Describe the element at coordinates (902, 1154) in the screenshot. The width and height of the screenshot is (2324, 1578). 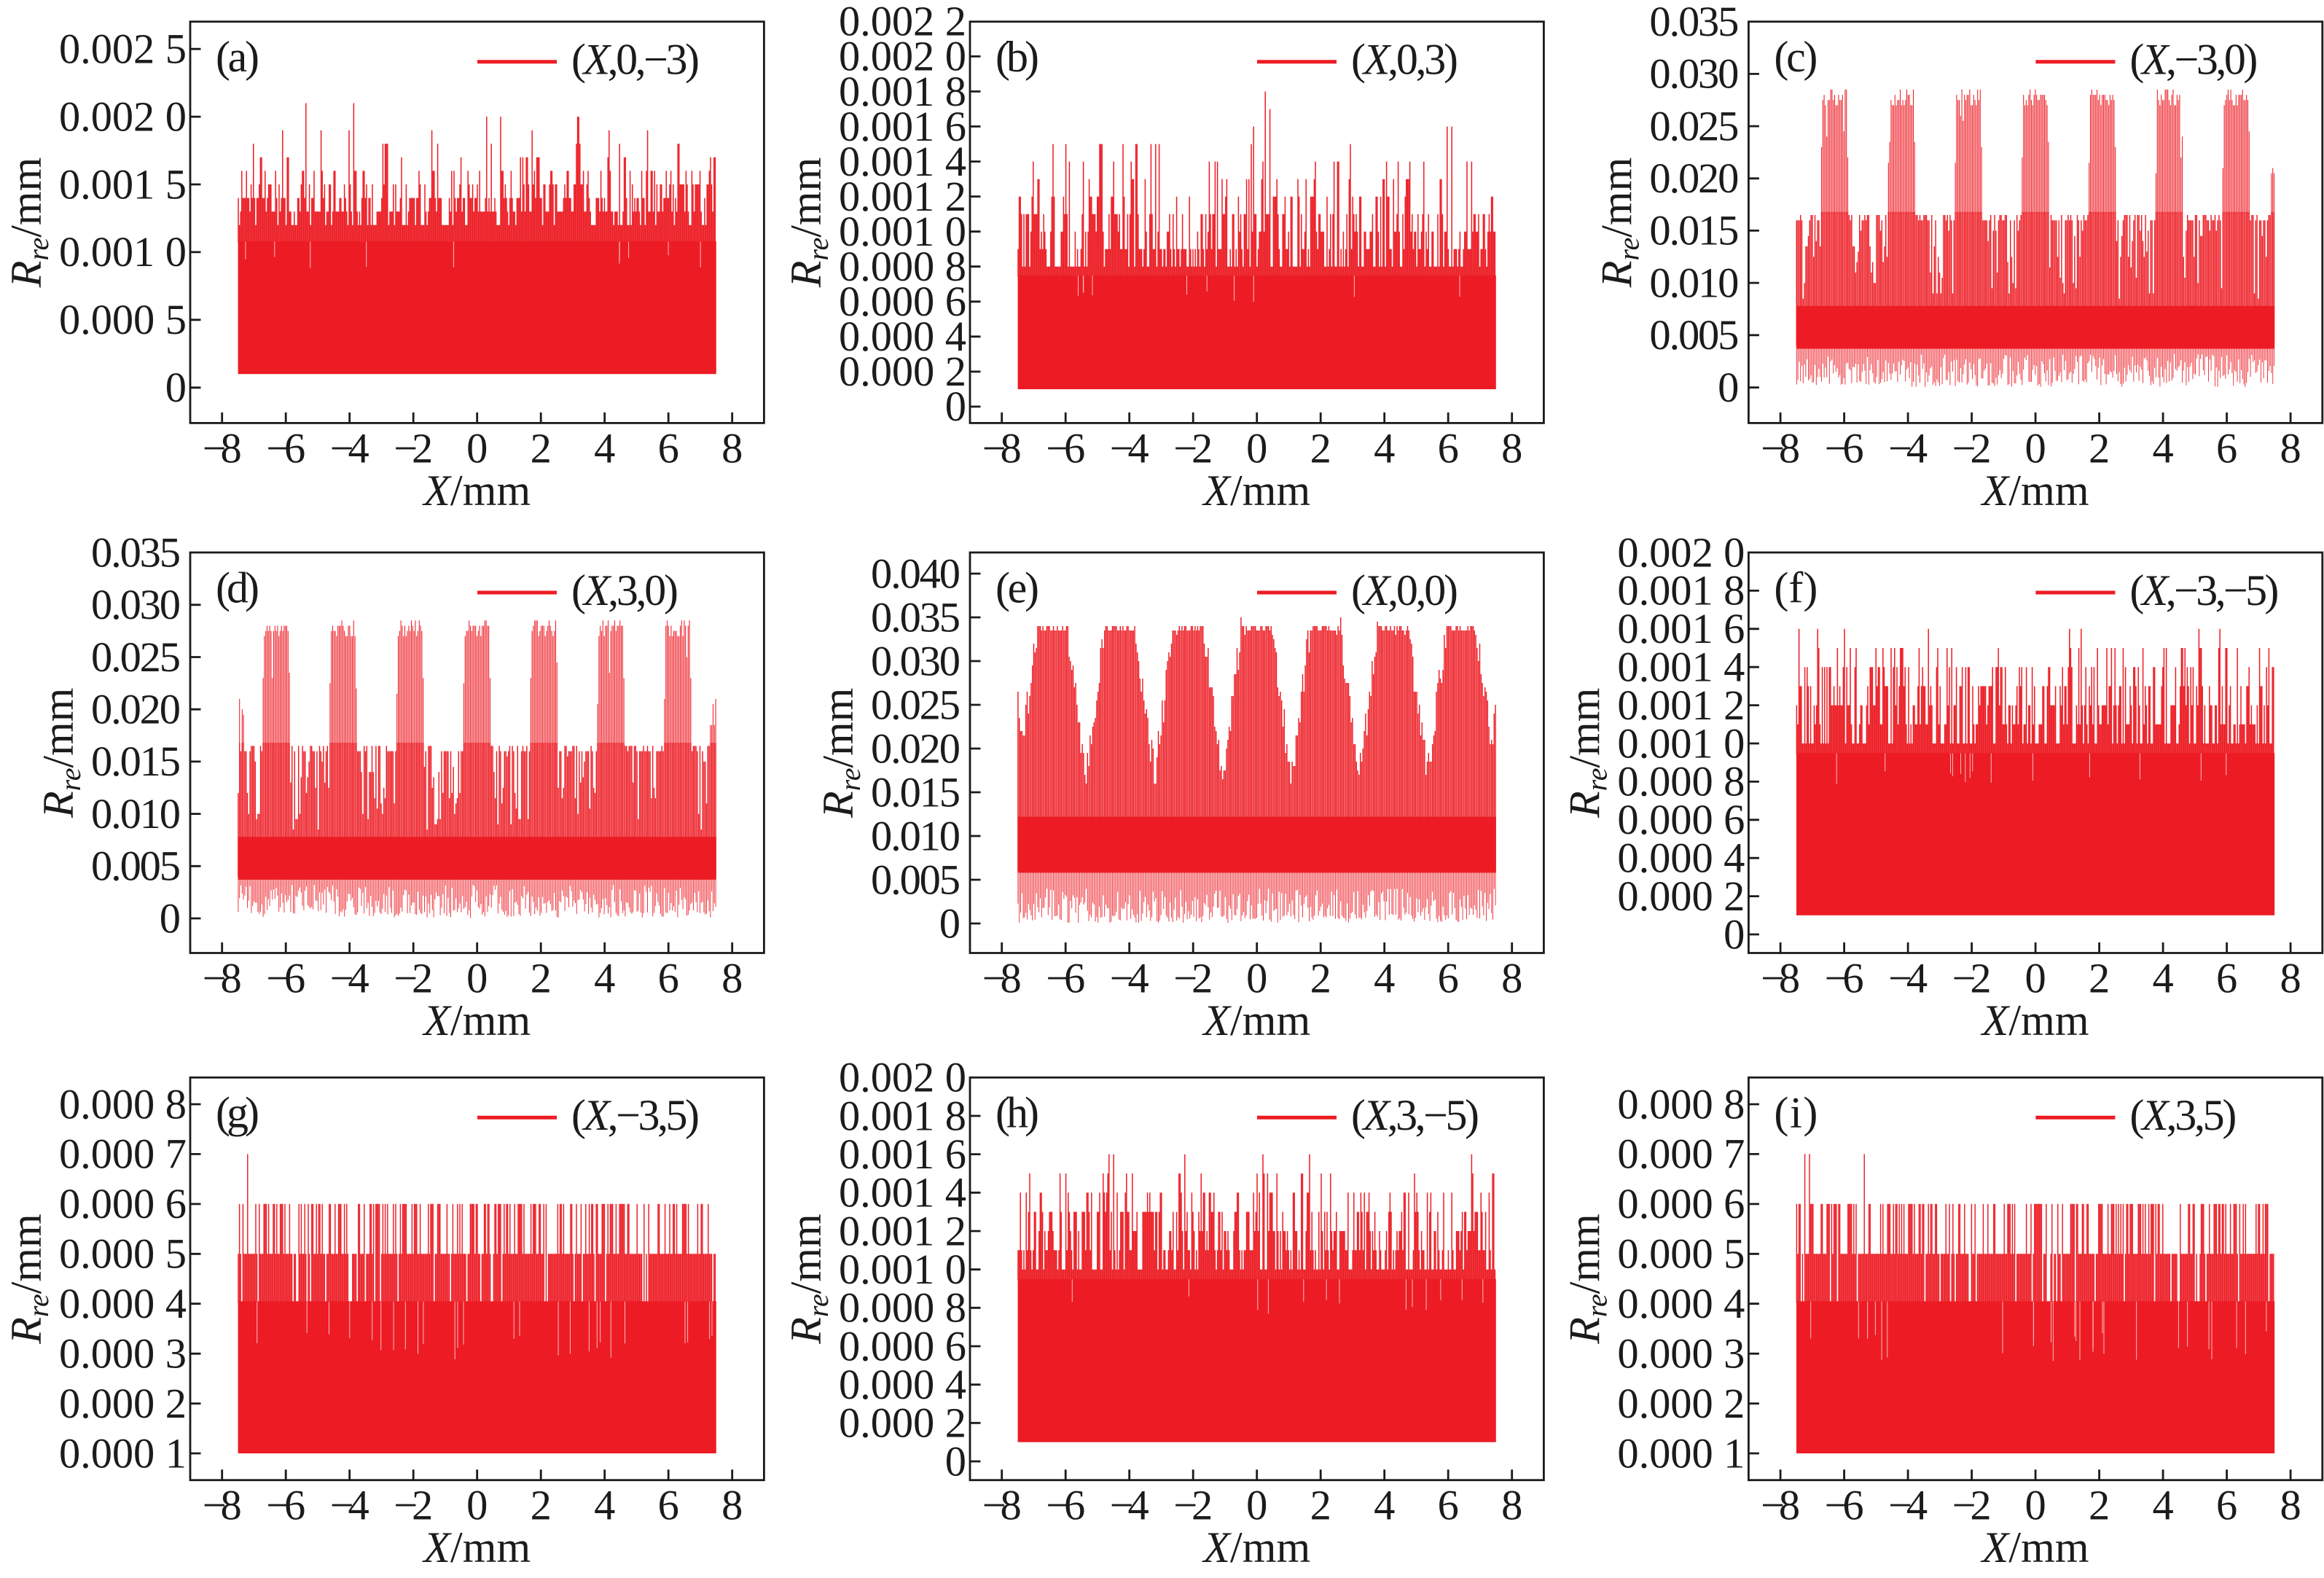
I see `svg-text: 0.001 6` at that location.